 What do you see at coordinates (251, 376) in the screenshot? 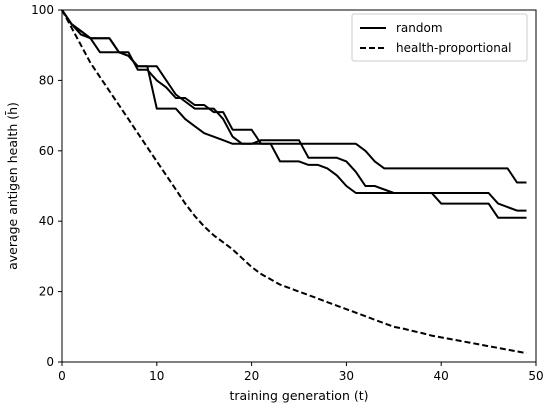
I see `x-tick-label: 20` at bounding box center [251, 376].